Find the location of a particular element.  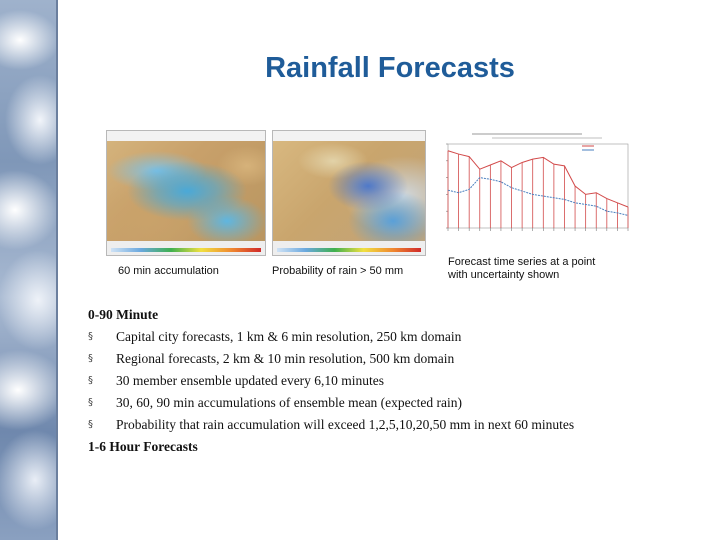

accumulation-map is located at coordinates (186, 193).